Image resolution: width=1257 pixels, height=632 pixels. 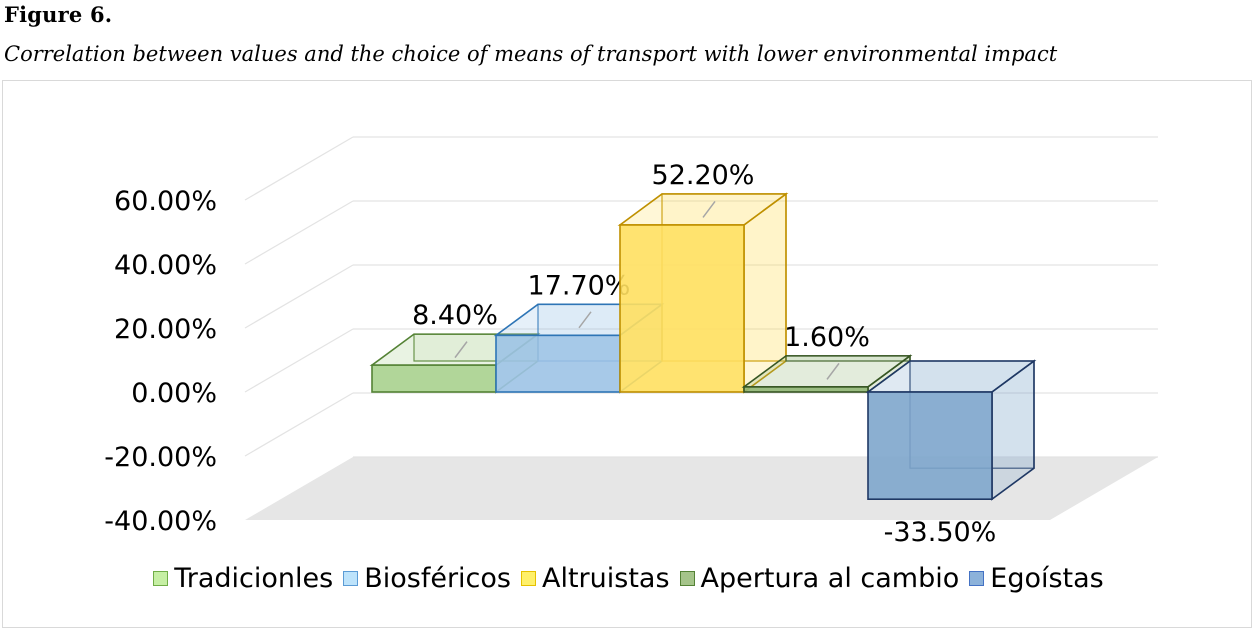 I want to click on legend-label: Egoístas, so click(x=1047, y=578).